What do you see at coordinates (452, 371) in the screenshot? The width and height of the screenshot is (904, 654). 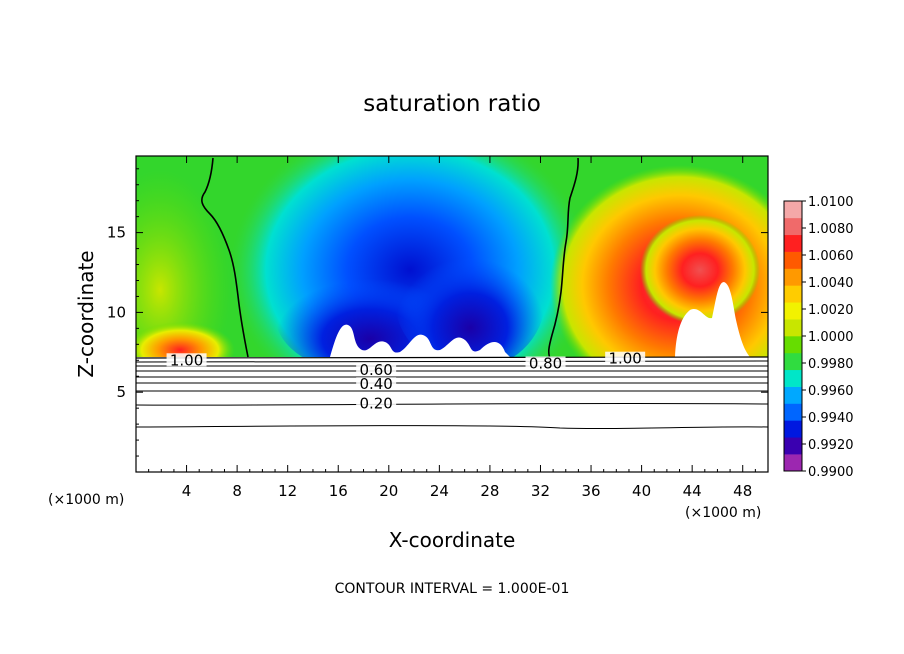 I see `contour-line-c` at bounding box center [452, 371].